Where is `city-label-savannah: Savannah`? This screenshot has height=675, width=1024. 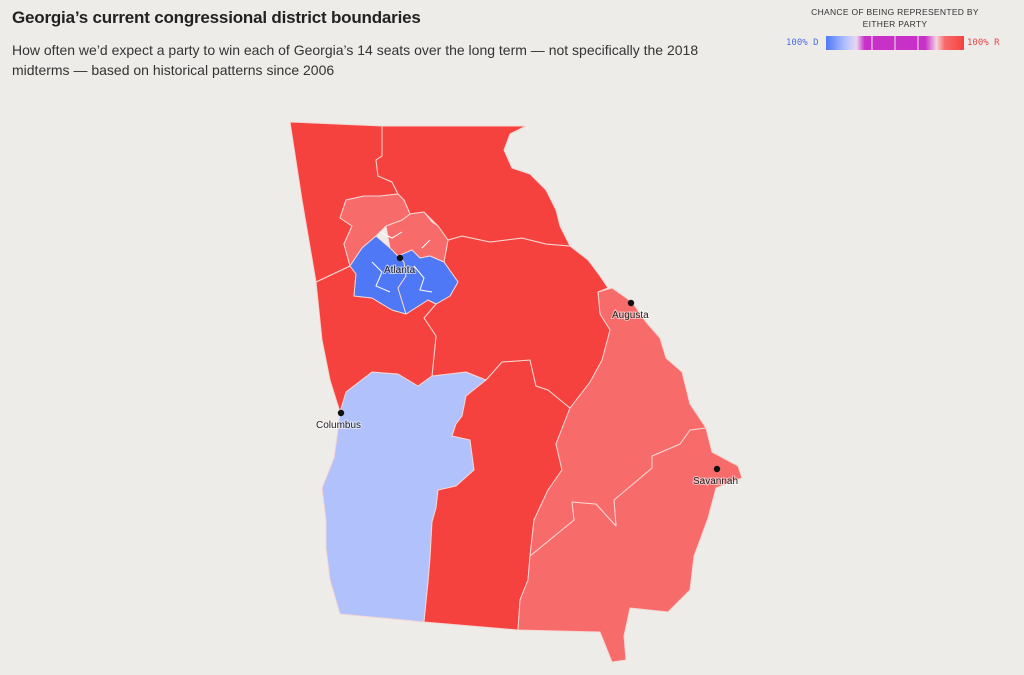 city-label-savannah: Savannah is located at coordinates (715, 481).